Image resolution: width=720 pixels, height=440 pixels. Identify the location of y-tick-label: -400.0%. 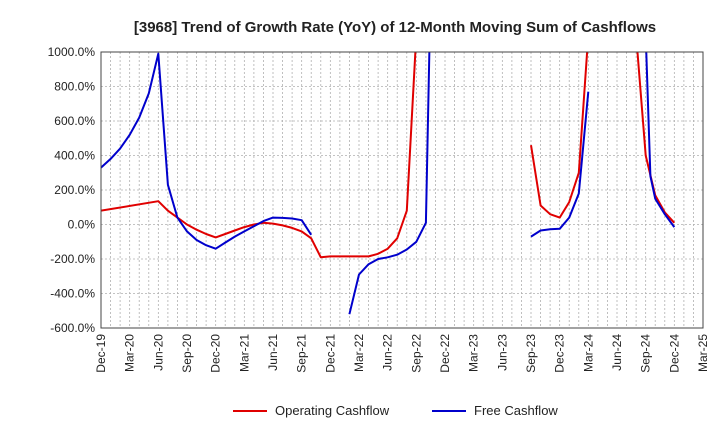
(72, 294).